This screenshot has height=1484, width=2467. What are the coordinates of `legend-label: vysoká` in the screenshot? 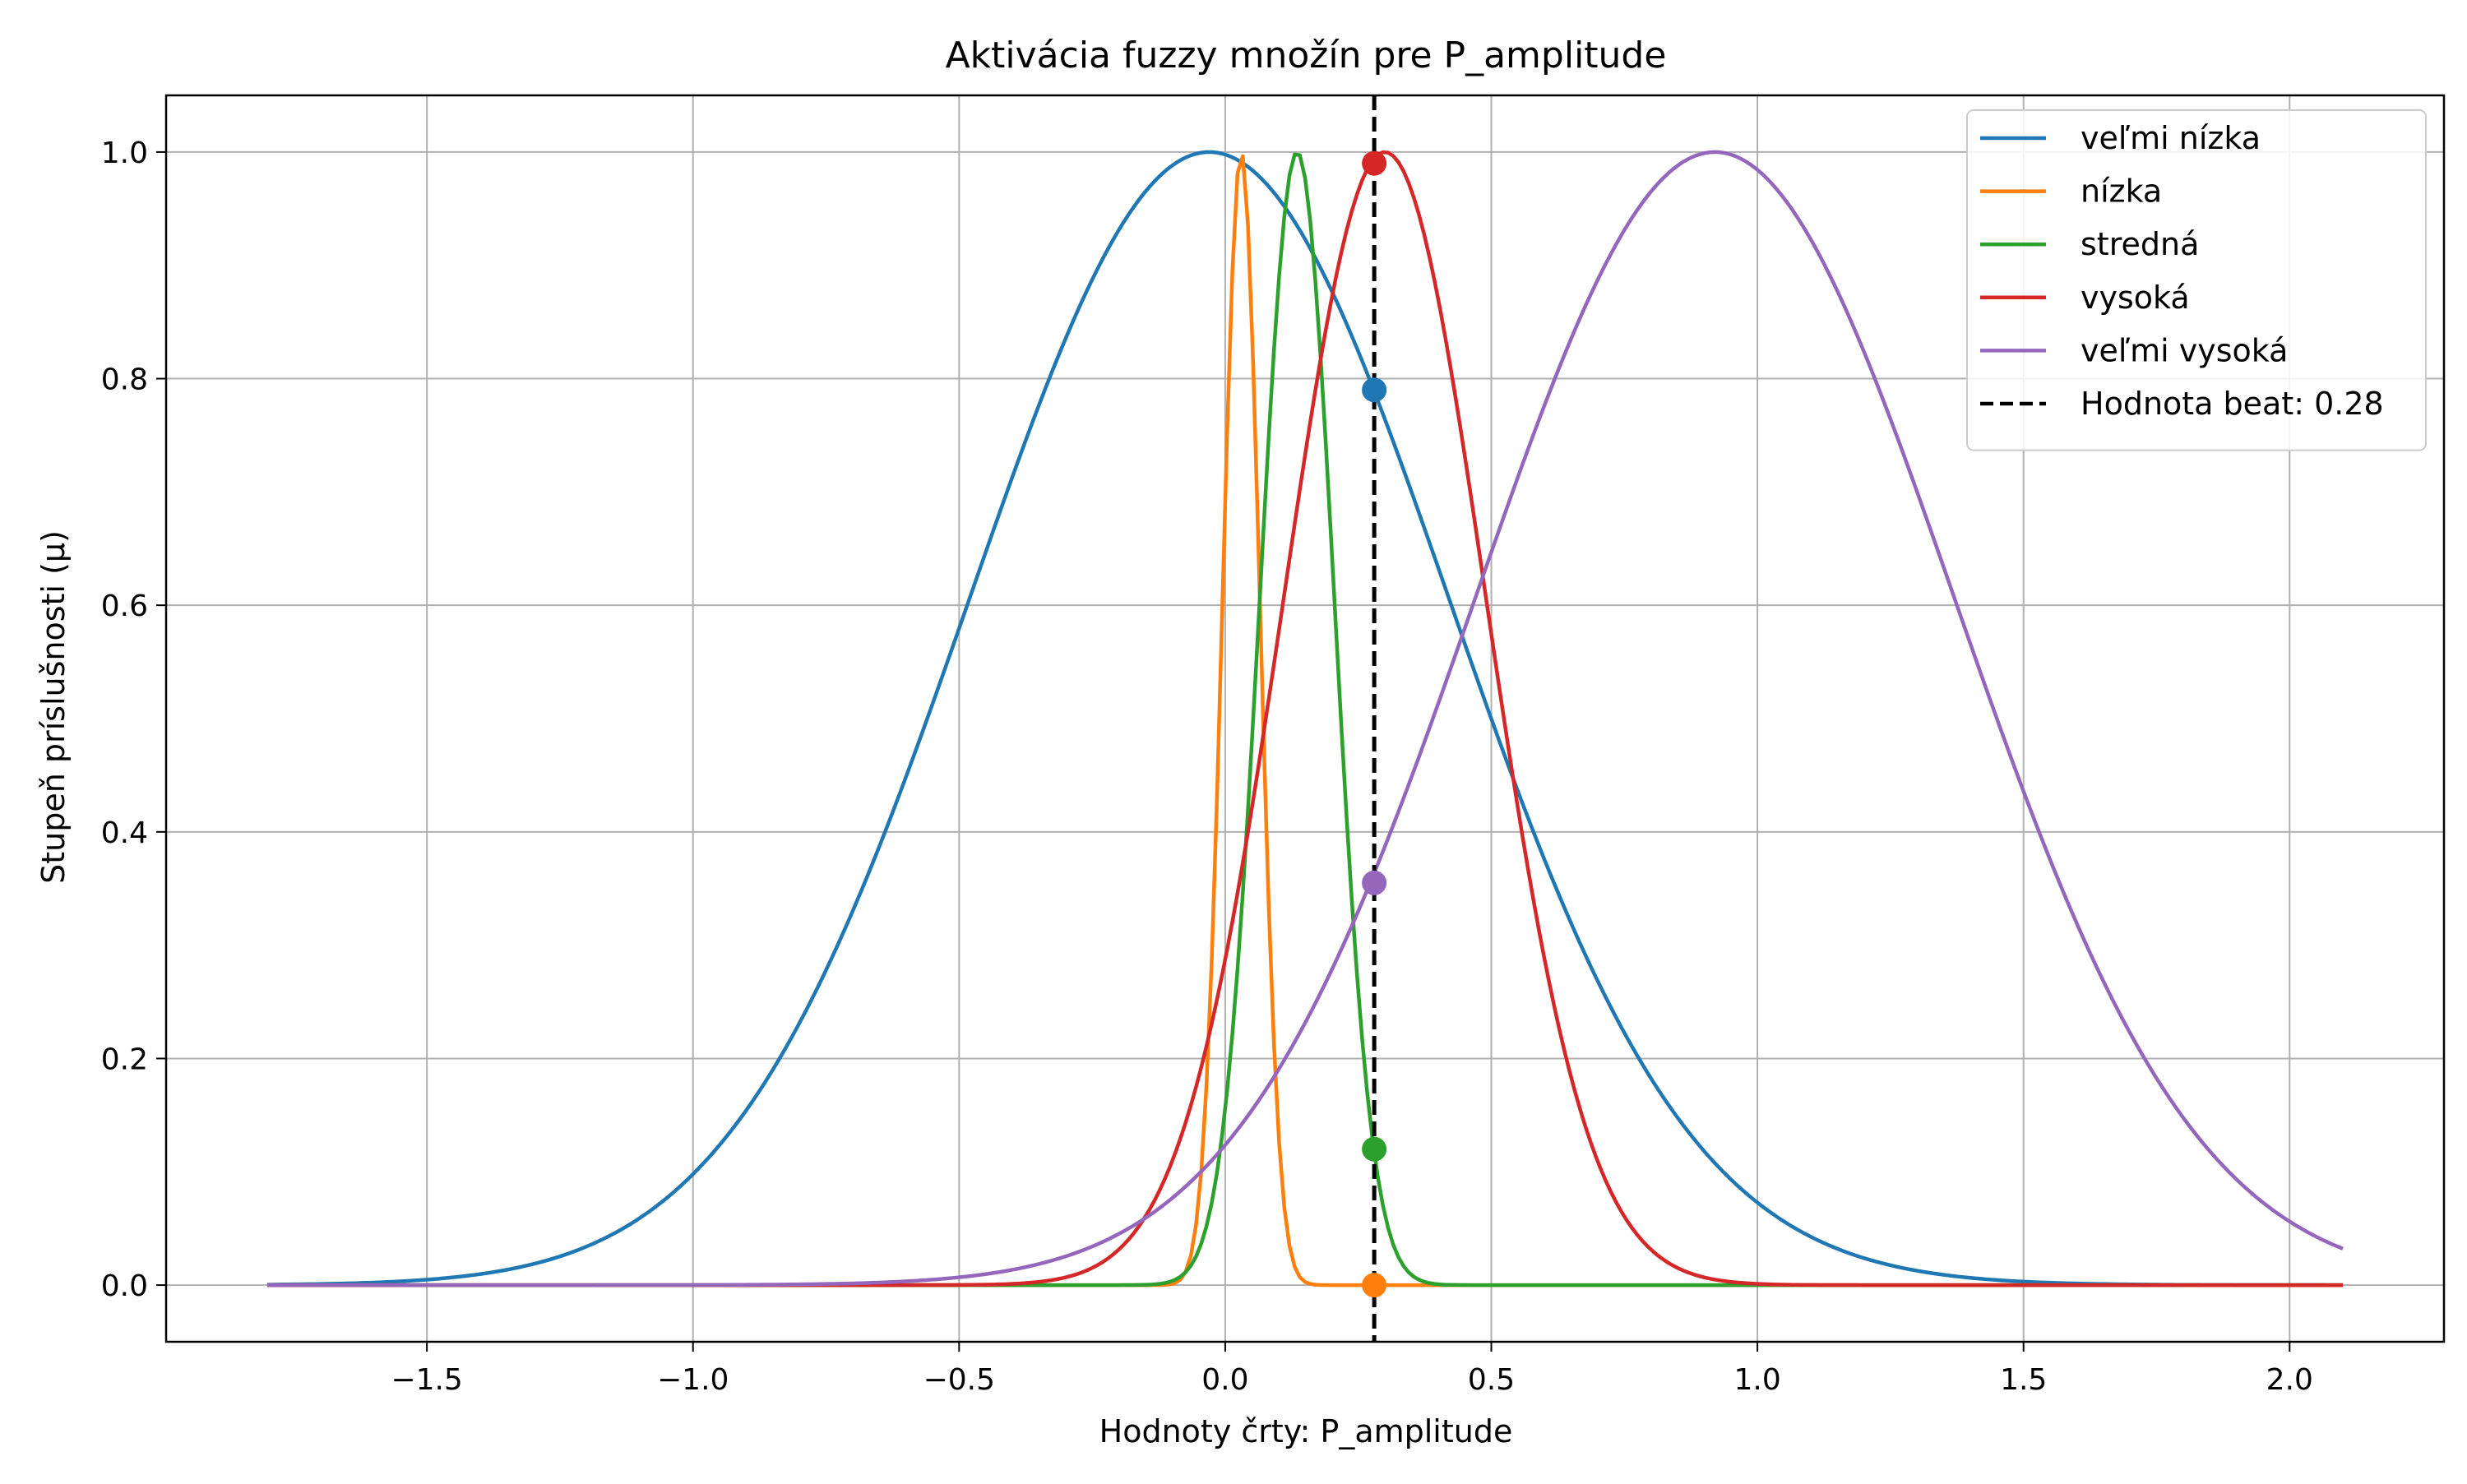 It's located at (2135, 298).